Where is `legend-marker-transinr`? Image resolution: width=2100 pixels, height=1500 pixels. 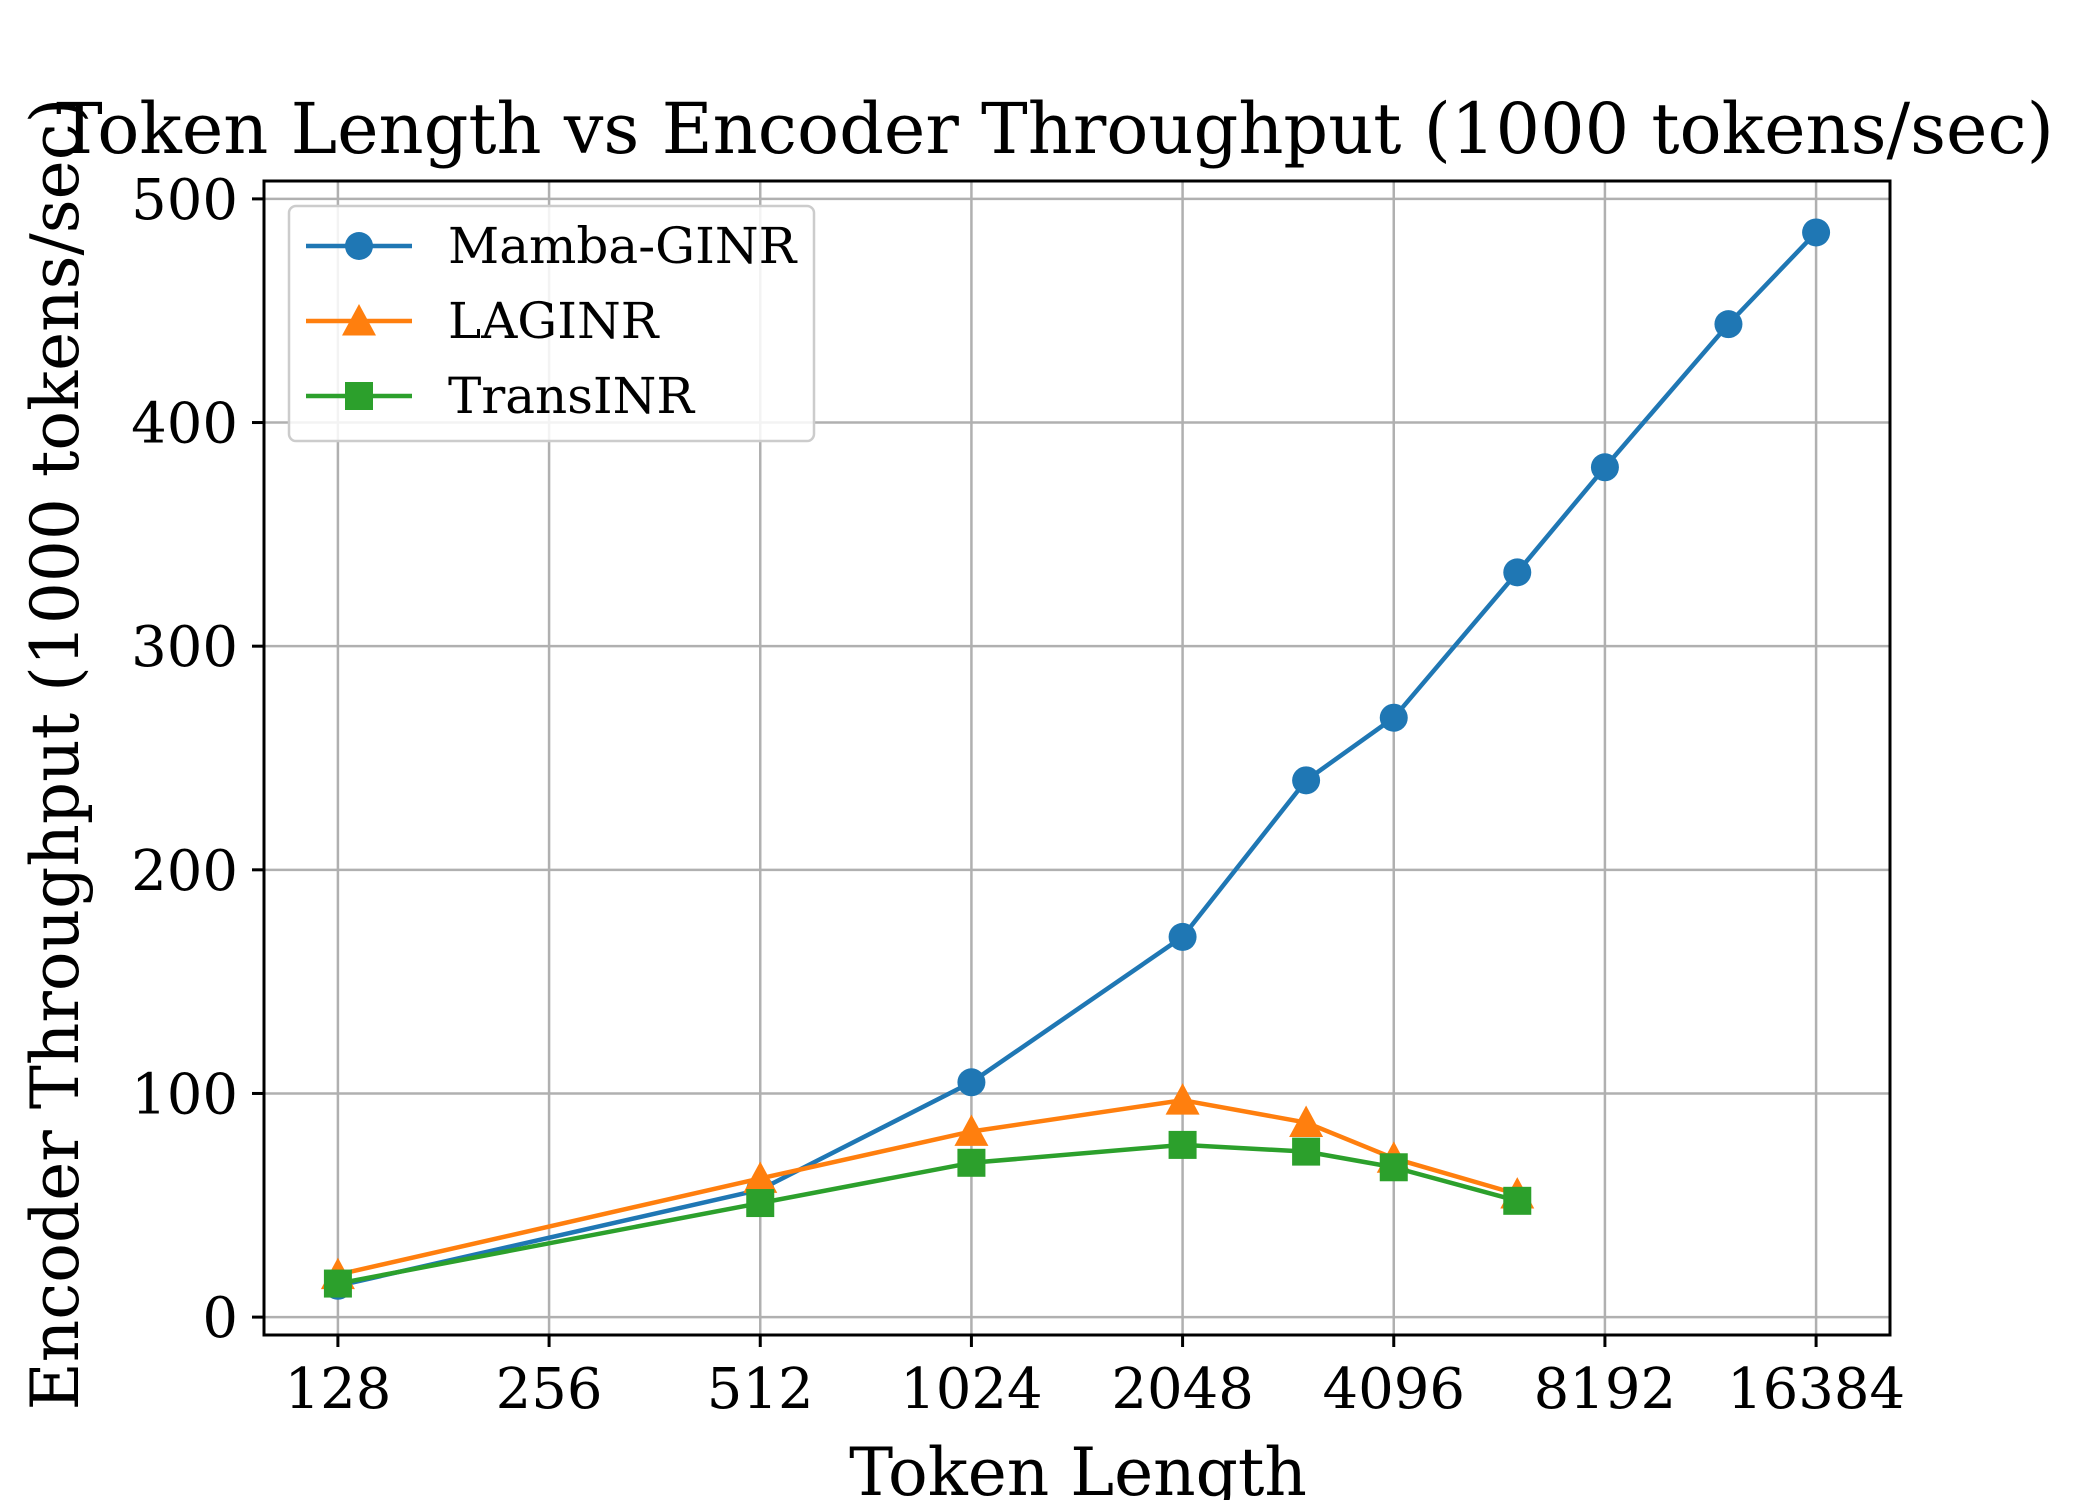
legend-marker-transinr is located at coordinates (359, 396).